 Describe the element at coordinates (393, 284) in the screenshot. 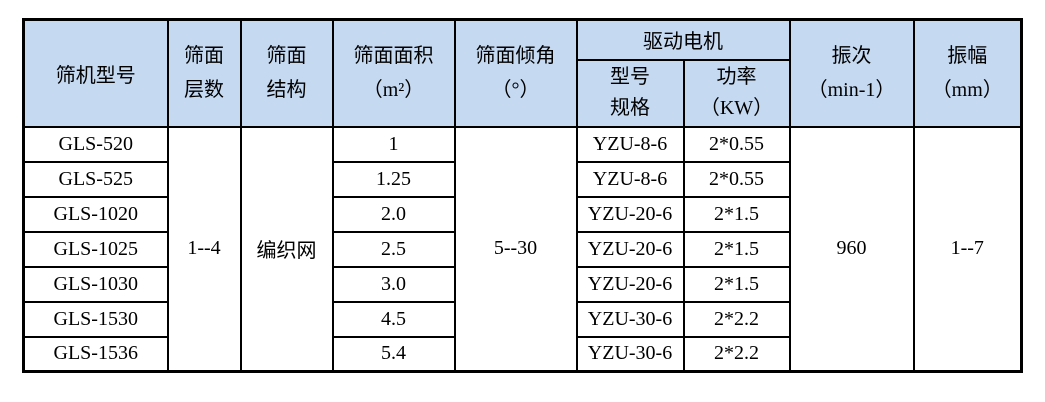

I see `cell-area: 3.0` at that location.